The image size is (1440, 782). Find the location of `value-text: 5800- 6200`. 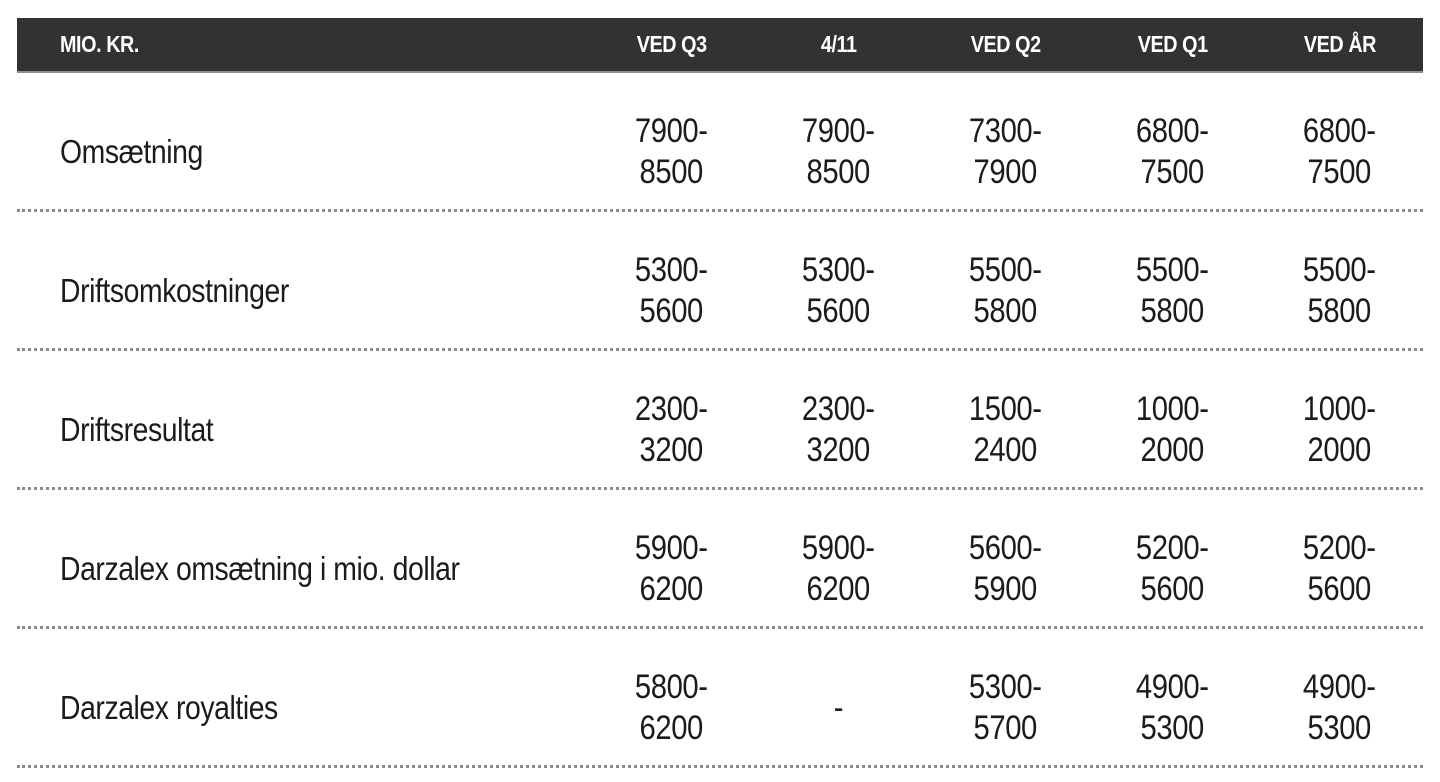

value-text: 5800- 6200 is located at coordinates (671, 708).